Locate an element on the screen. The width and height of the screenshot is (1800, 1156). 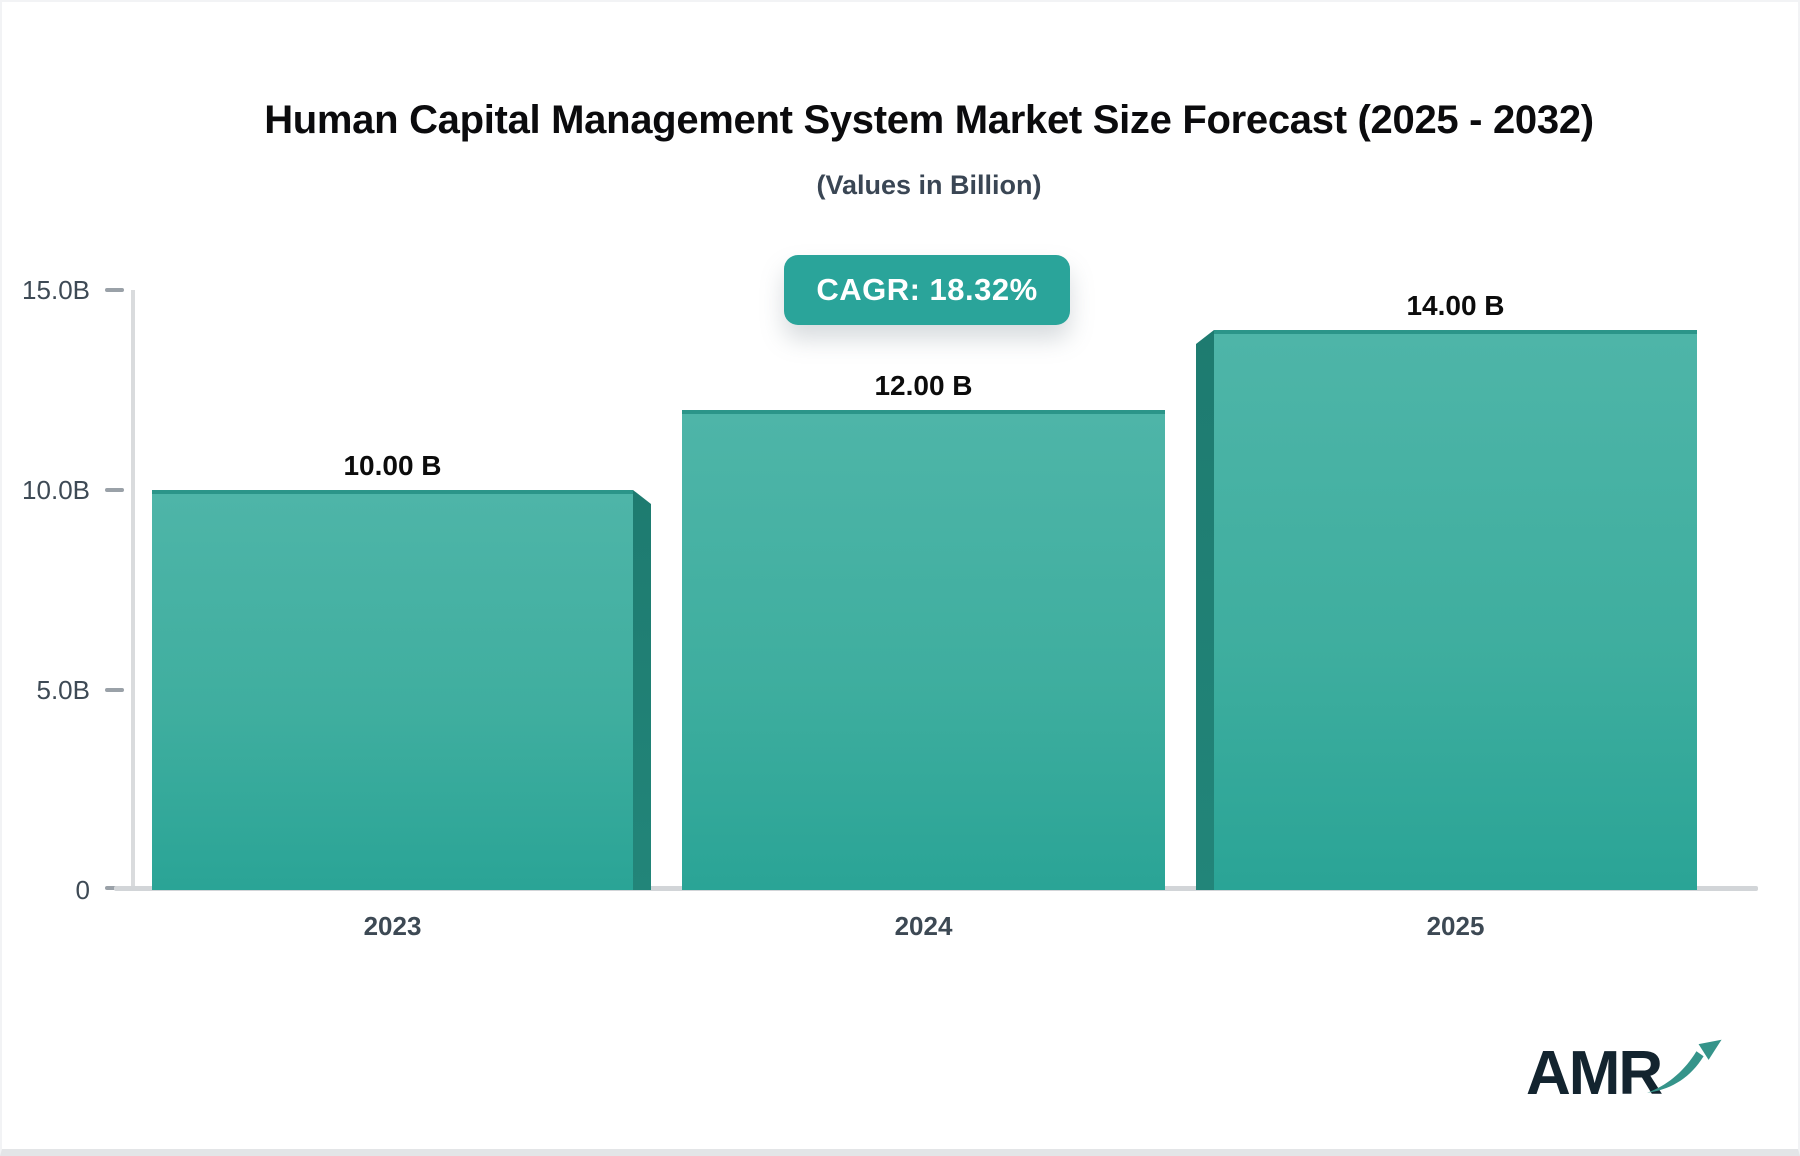
bar-value-label: 10.00 B is located at coordinates (392, 465).